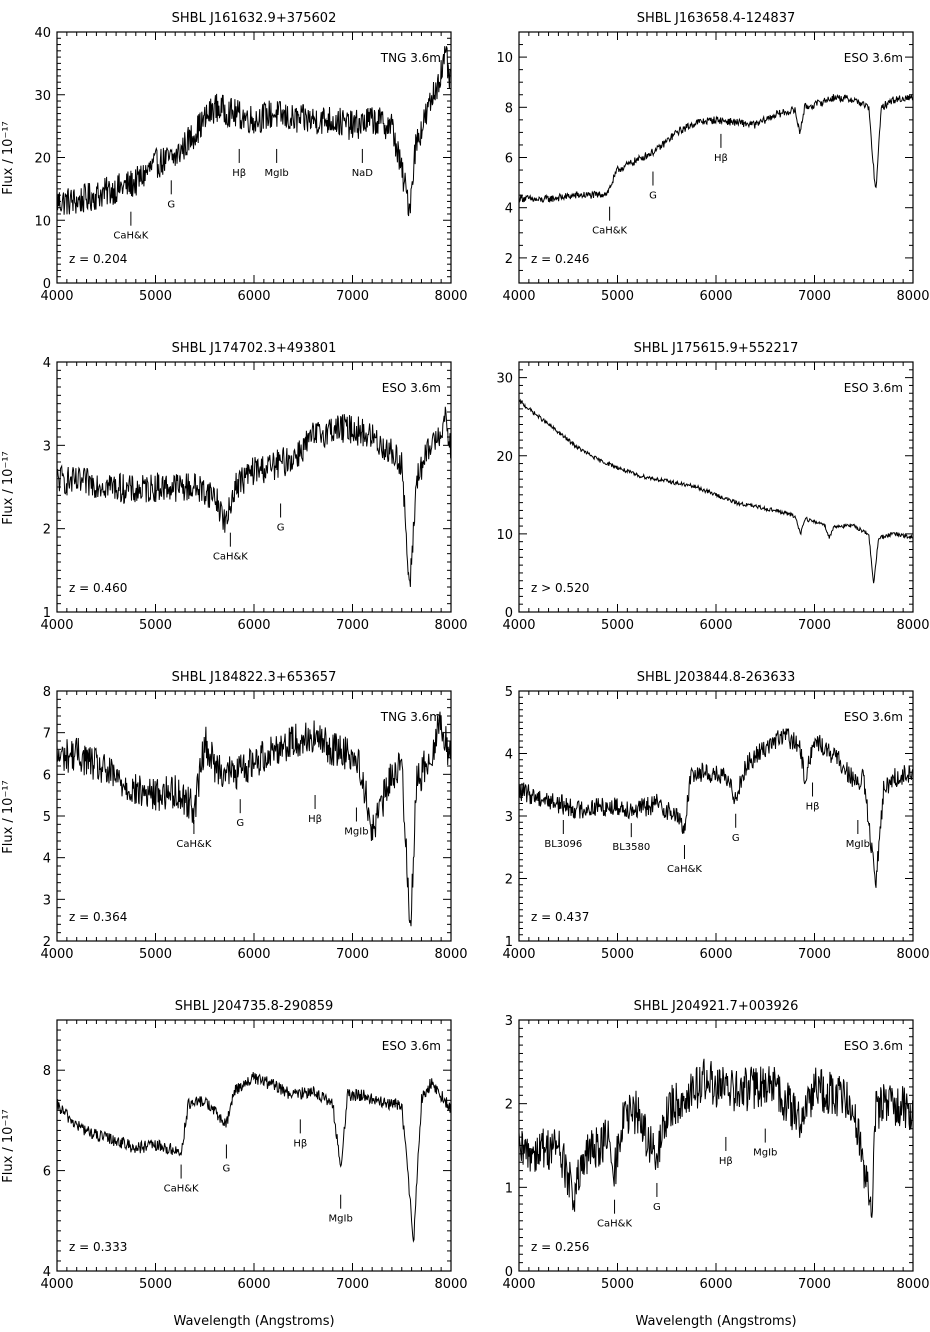 This screenshot has width=930, height=1332. What do you see at coordinates (509, 159) in the screenshot?
I see `y-tick-label: 6` at bounding box center [509, 159].